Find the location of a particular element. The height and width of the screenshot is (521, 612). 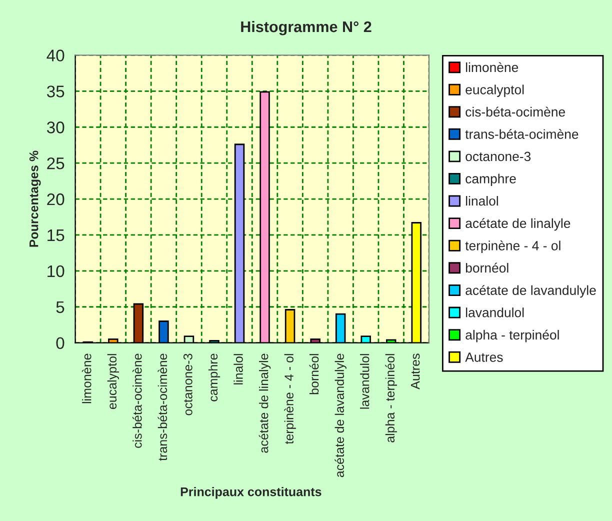

legend-label: acétate de lavandulyle is located at coordinates (531, 291).